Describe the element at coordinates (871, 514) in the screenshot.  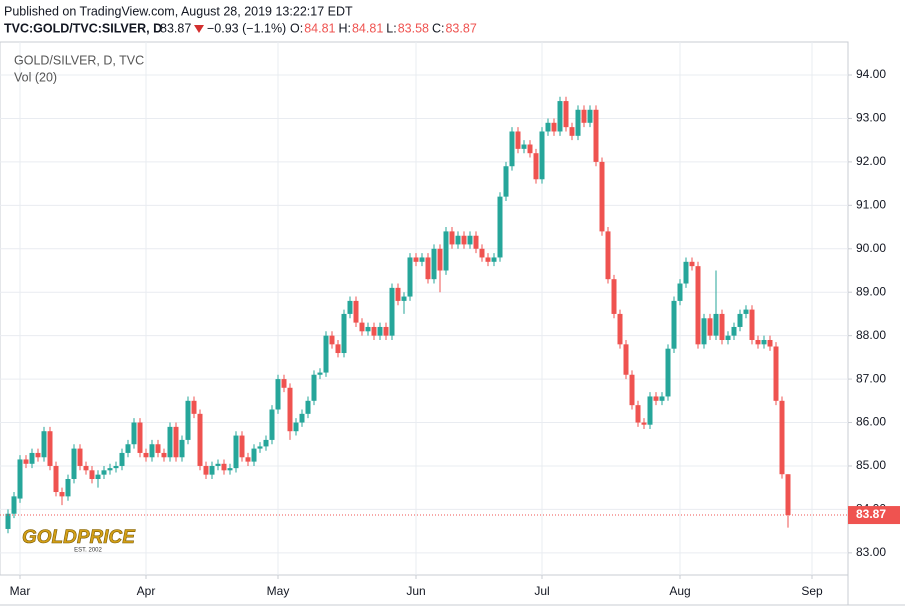
I see `last-price-label: 83.87` at that location.